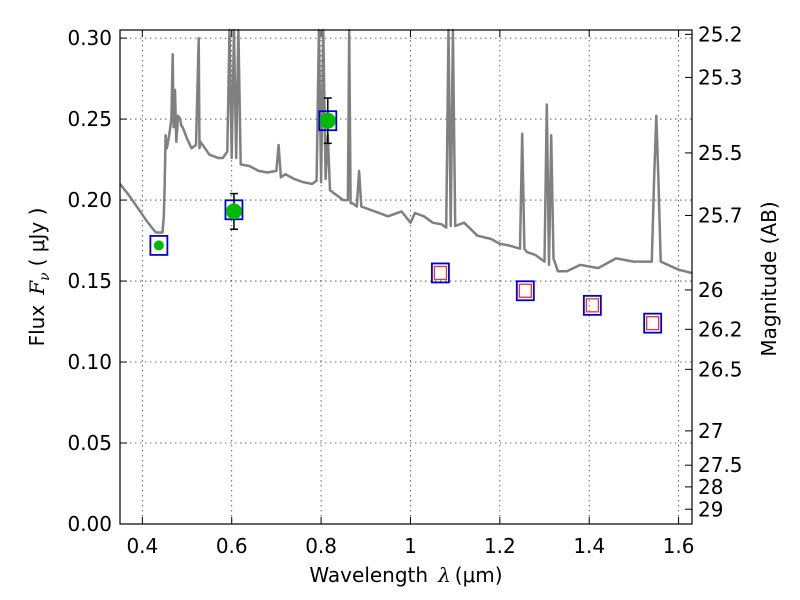 The width and height of the screenshot is (800, 600). What do you see at coordinates (444, 575) in the screenshot?
I see `x-axis-symbol: λ` at bounding box center [444, 575].